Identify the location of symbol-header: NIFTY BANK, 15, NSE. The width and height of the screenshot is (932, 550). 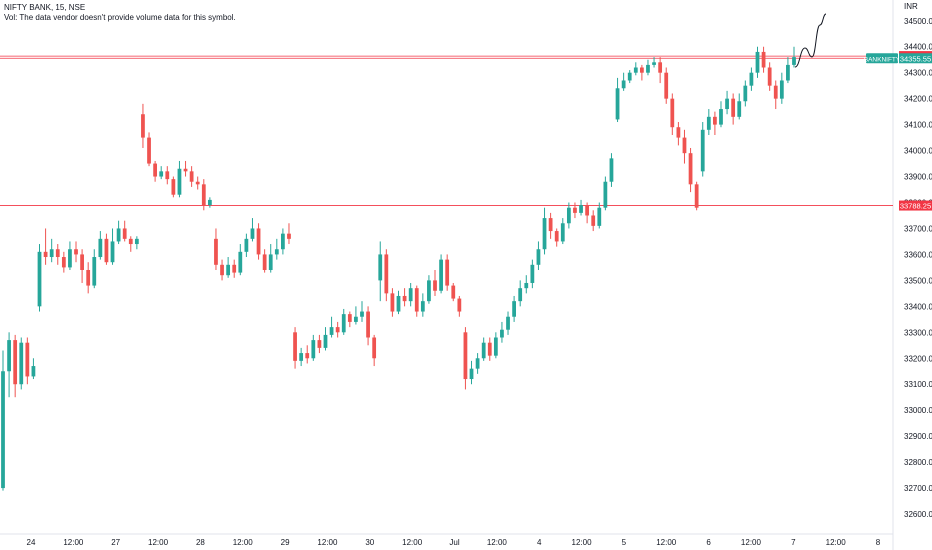
(45, 7).